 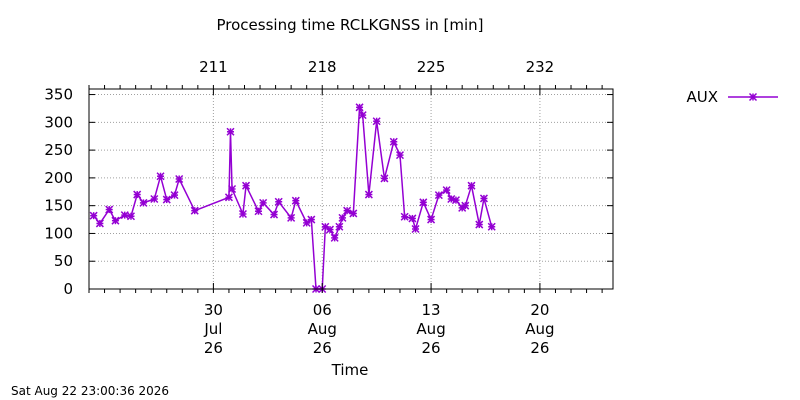 What do you see at coordinates (539, 329) in the screenshot?
I see `x-tick-label-232-line-1: Aug` at bounding box center [539, 329].